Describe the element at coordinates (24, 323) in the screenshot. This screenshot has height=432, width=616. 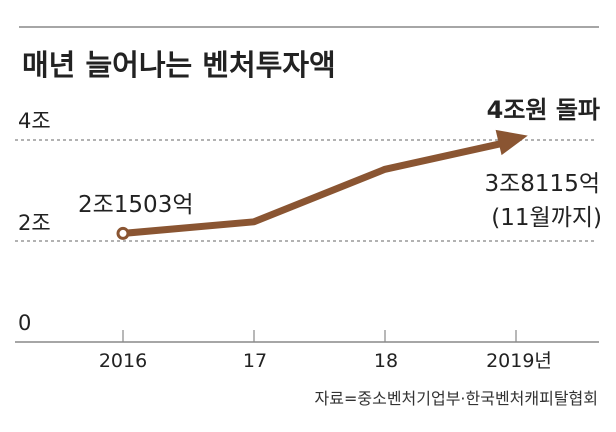
I see `ytick-label-0: 0` at that location.